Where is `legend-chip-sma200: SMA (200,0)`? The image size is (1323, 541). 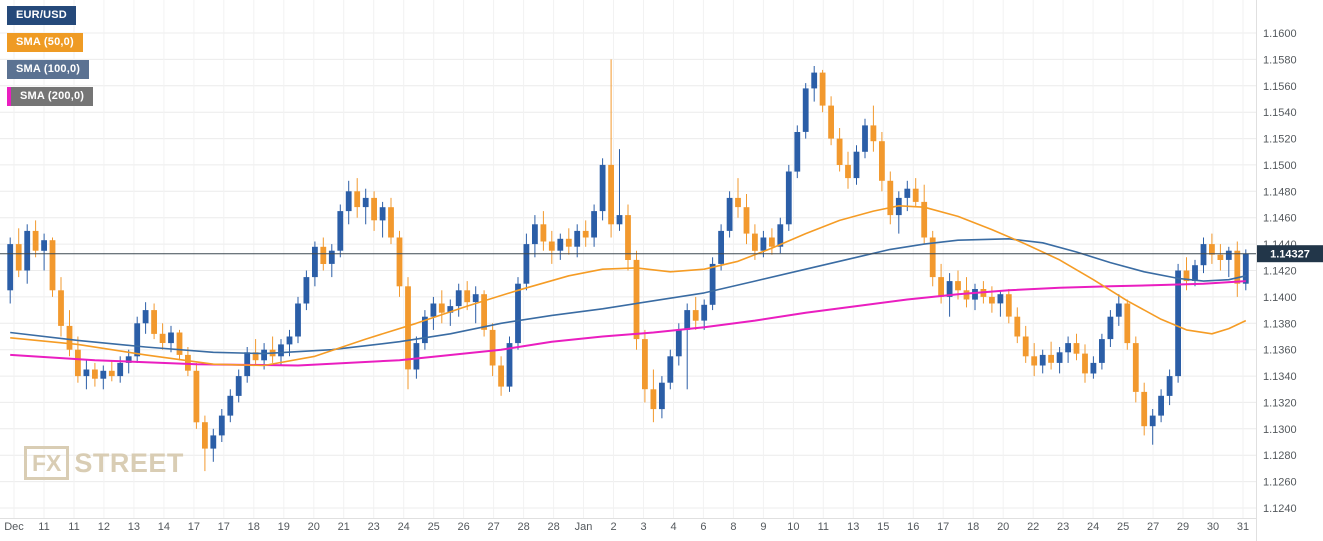
legend-chip-sma200: SMA (200,0) is located at coordinates (50, 96).